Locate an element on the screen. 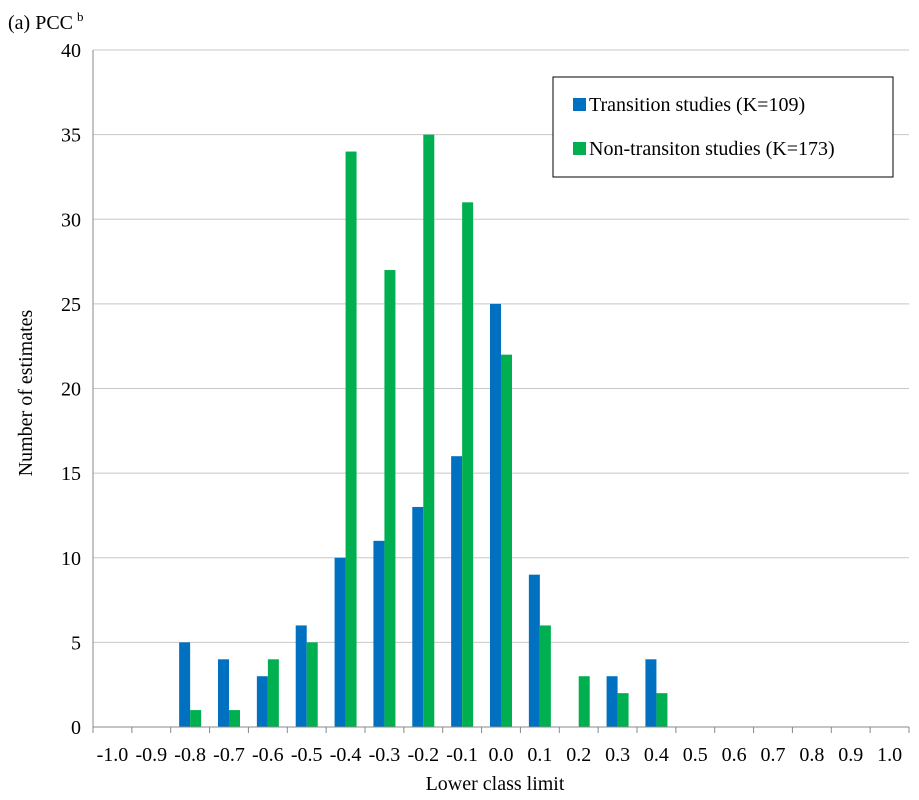  legend-box is located at coordinates (723, 127).